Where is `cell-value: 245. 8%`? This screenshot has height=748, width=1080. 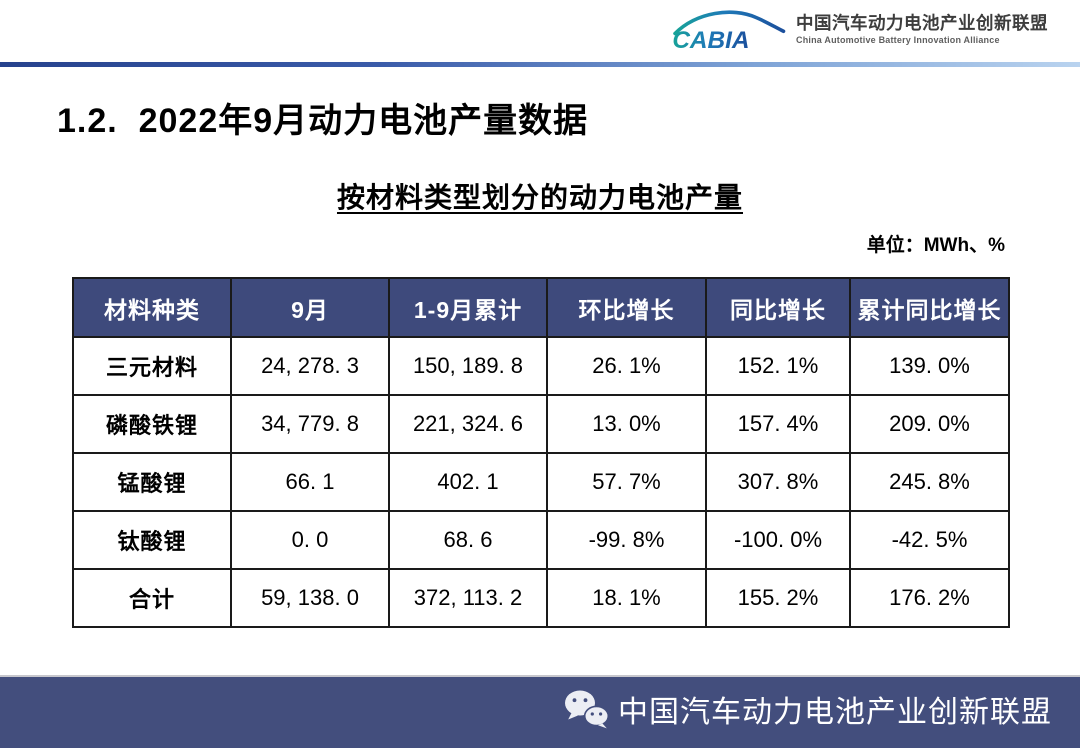 cell-value: 245. 8% is located at coordinates (929, 482).